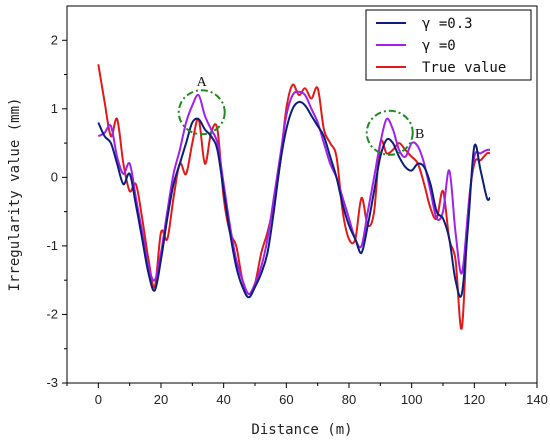 This screenshot has width=550, height=441. Describe the element at coordinates (301, 430) in the screenshot. I see `x-axis-title: Distance (m)` at that location.